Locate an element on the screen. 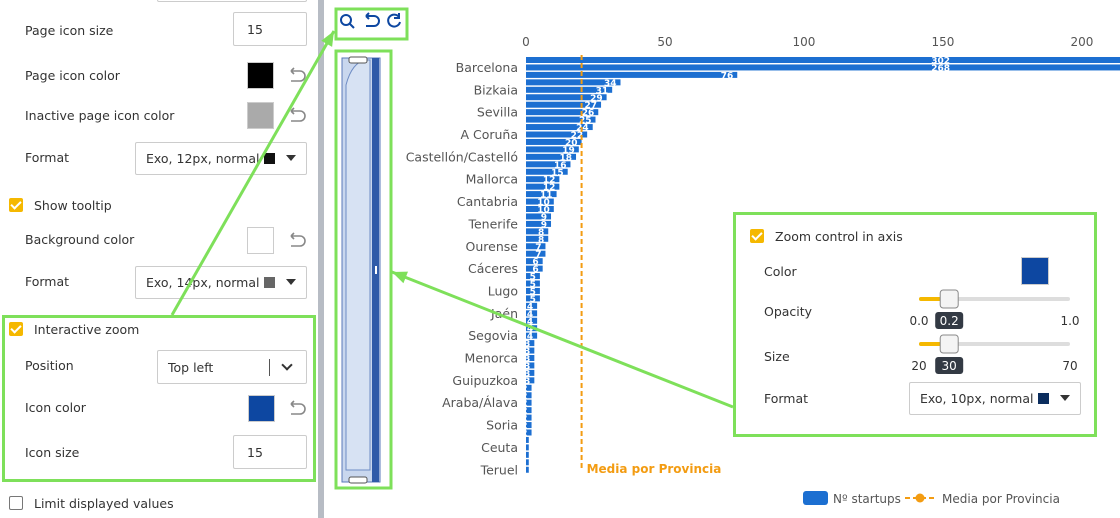  data-label: 20 is located at coordinates (571, 143).